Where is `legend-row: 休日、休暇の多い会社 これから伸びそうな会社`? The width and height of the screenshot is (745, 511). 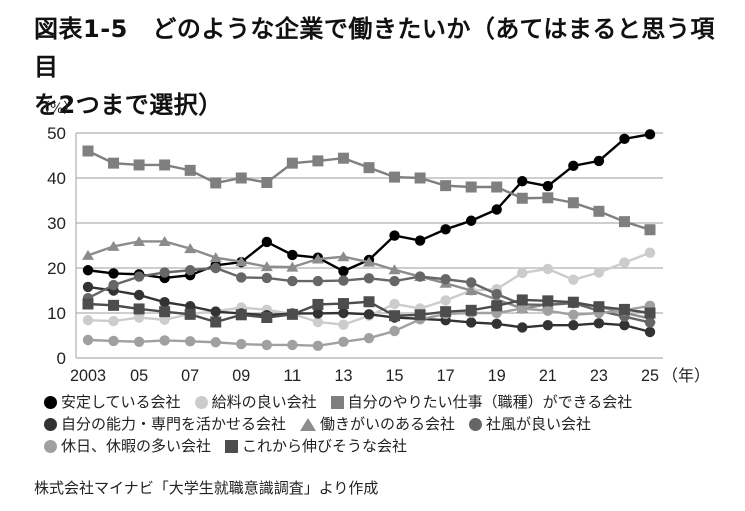 legend-row: 休日、休暇の多い会社 これから伸びそうな会社 is located at coordinates (345, 446).